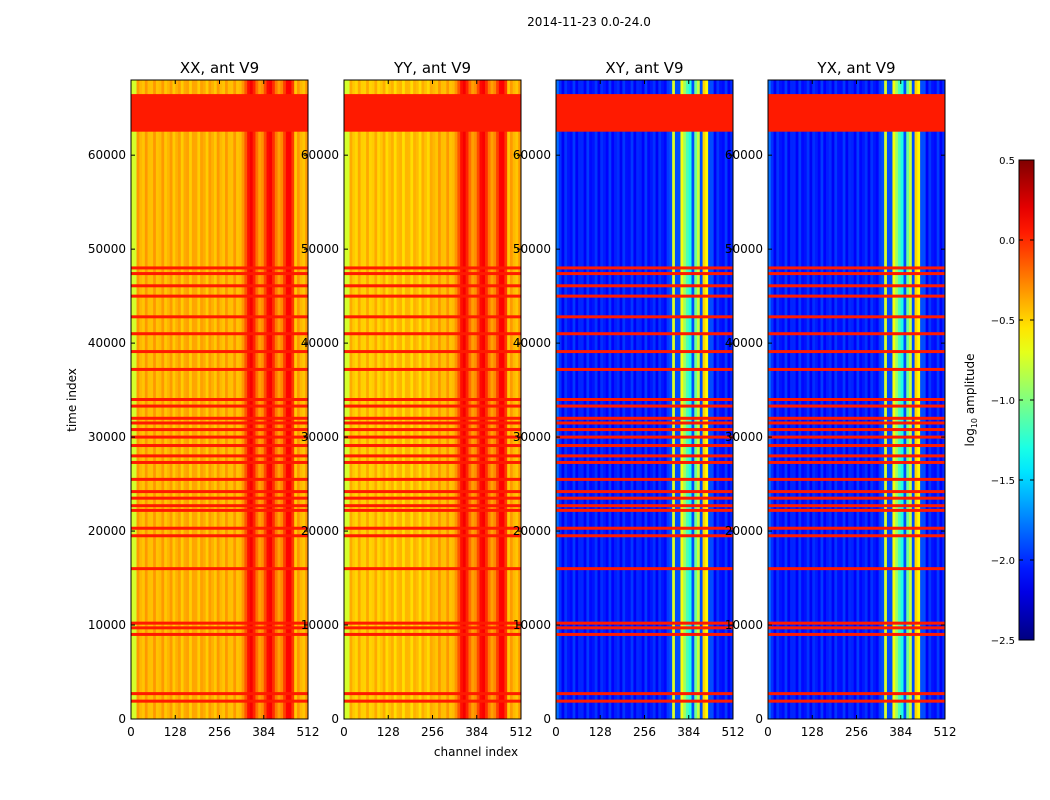  What do you see at coordinates (589, 22) in the screenshot?
I see `figure-suptitle: 2014-11-23 0.0-24.0` at bounding box center [589, 22].